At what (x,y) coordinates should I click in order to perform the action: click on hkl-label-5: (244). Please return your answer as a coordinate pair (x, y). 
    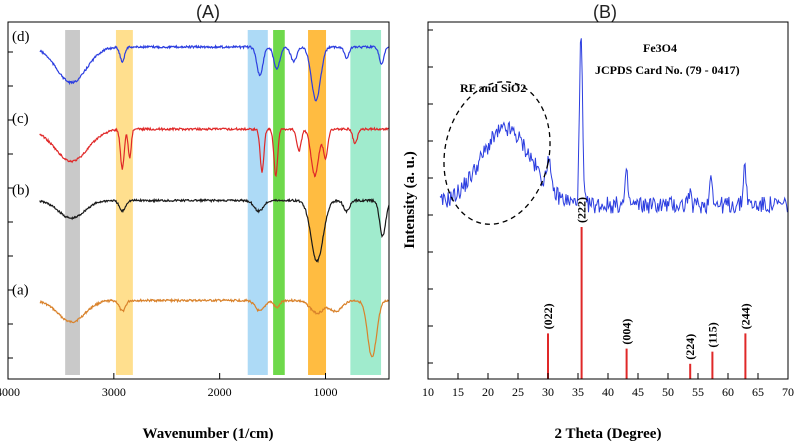
    Looking at the image, I should click on (745, 316).